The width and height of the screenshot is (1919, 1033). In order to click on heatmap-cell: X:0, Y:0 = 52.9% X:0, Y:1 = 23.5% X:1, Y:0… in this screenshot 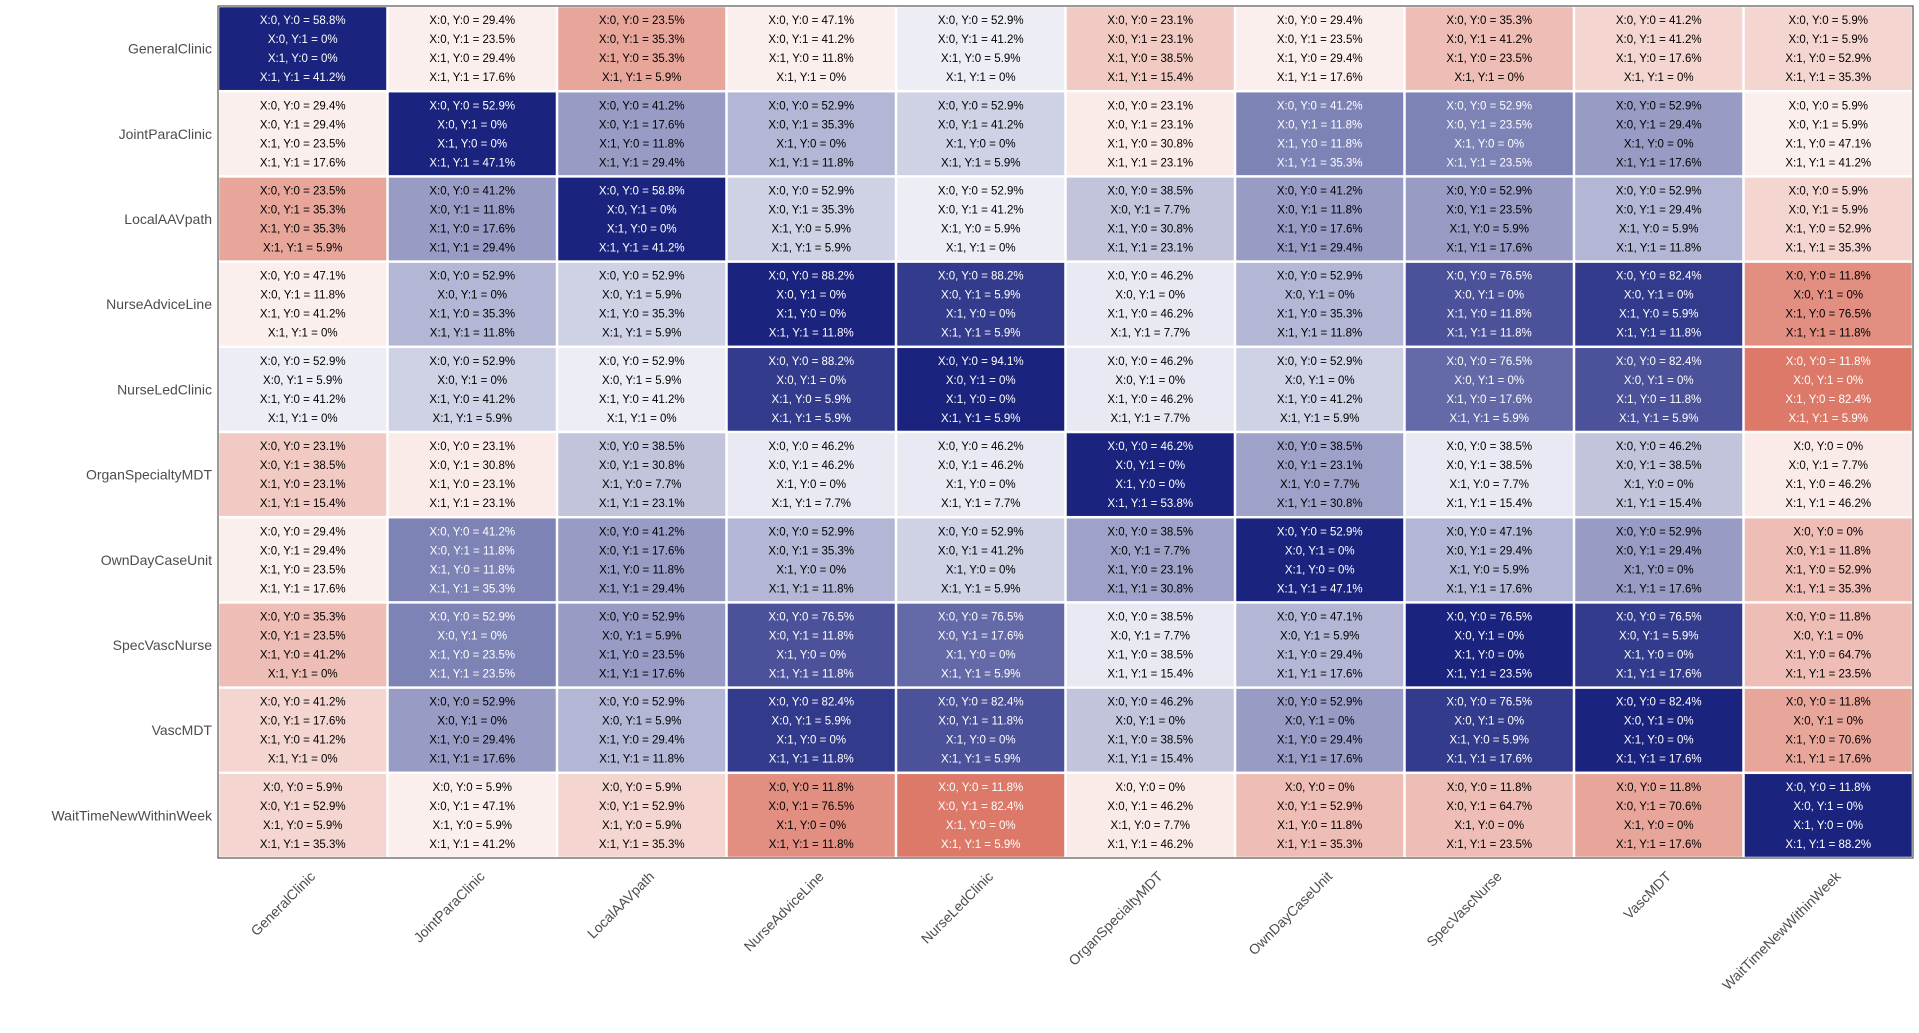, I will do `click(1489, 219)`.